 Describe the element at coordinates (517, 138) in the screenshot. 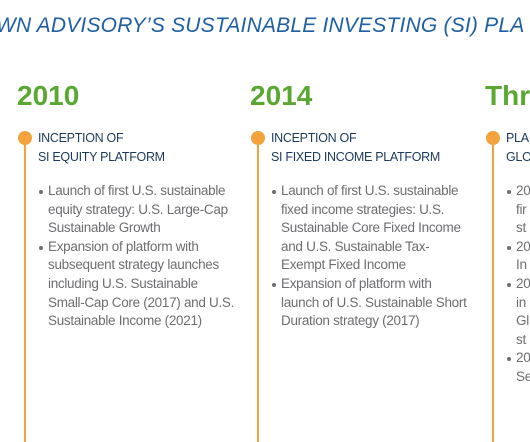

I see `heading-line: PLA` at that location.